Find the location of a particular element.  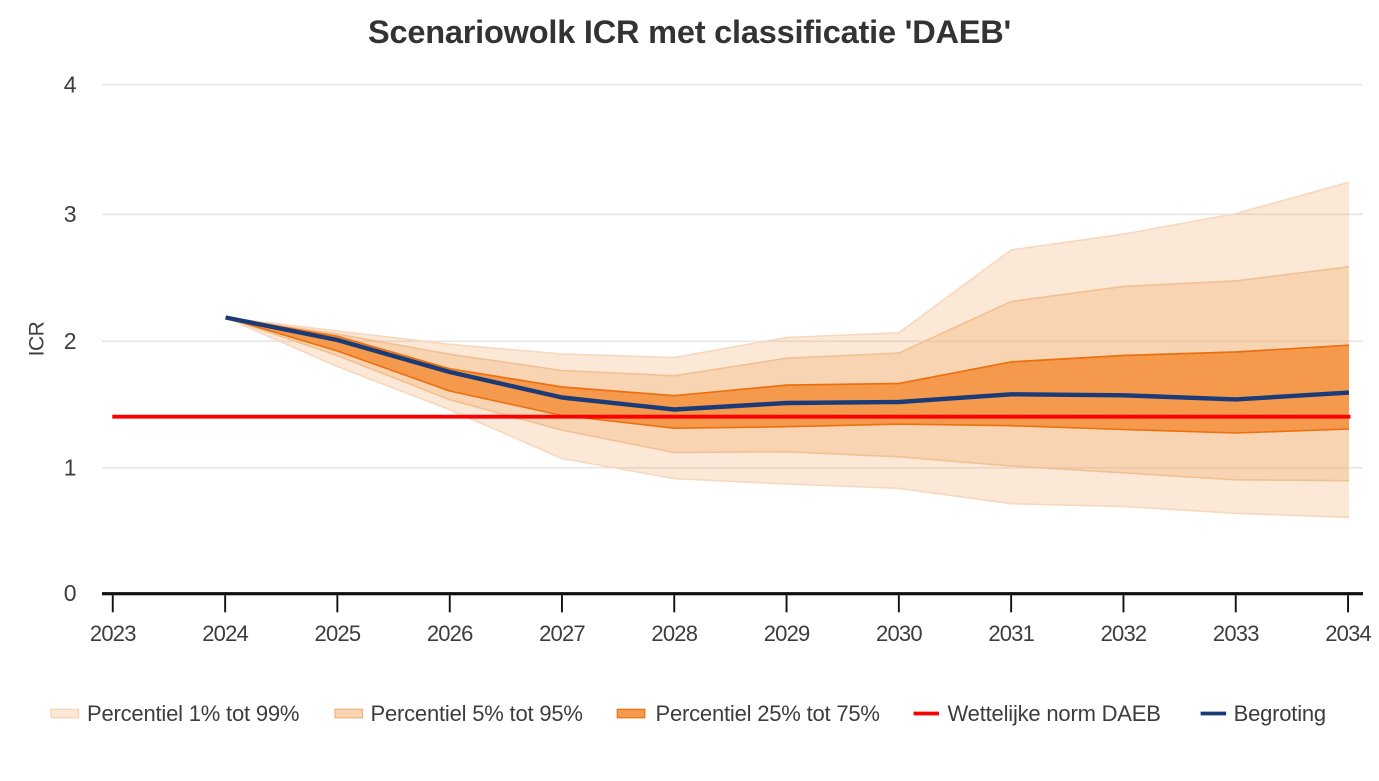

svg-text: 2032 is located at coordinates (1124, 633).